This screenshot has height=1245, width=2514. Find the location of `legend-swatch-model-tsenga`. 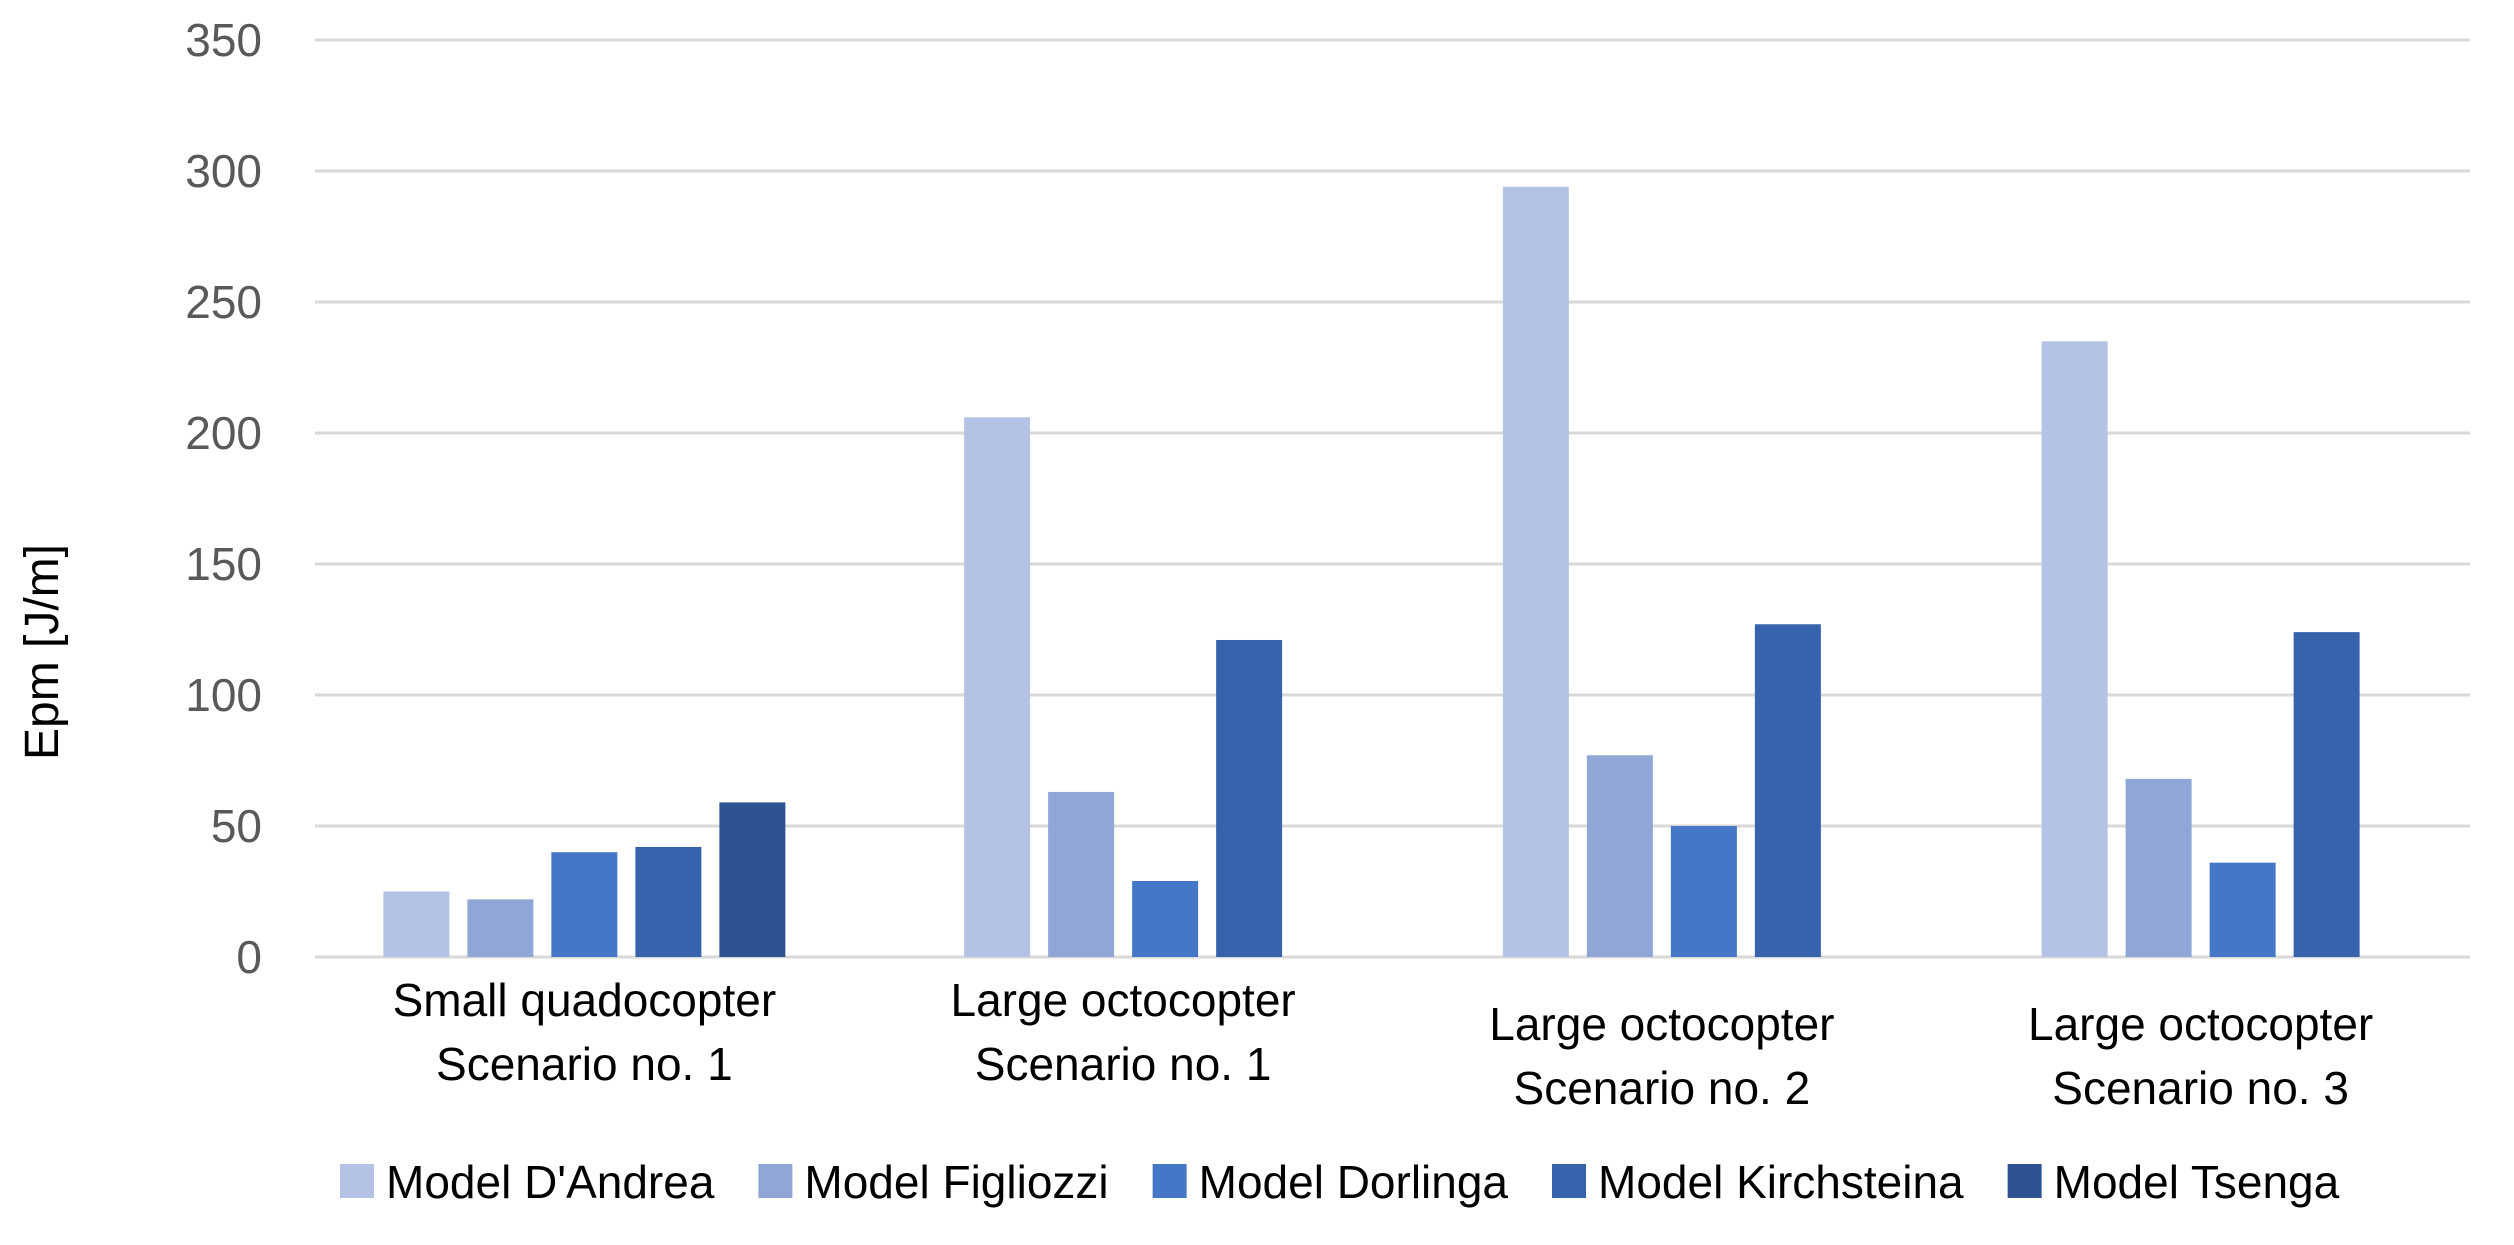

legend-swatch-model-tsenga is located at coordinates (2024, 1181).